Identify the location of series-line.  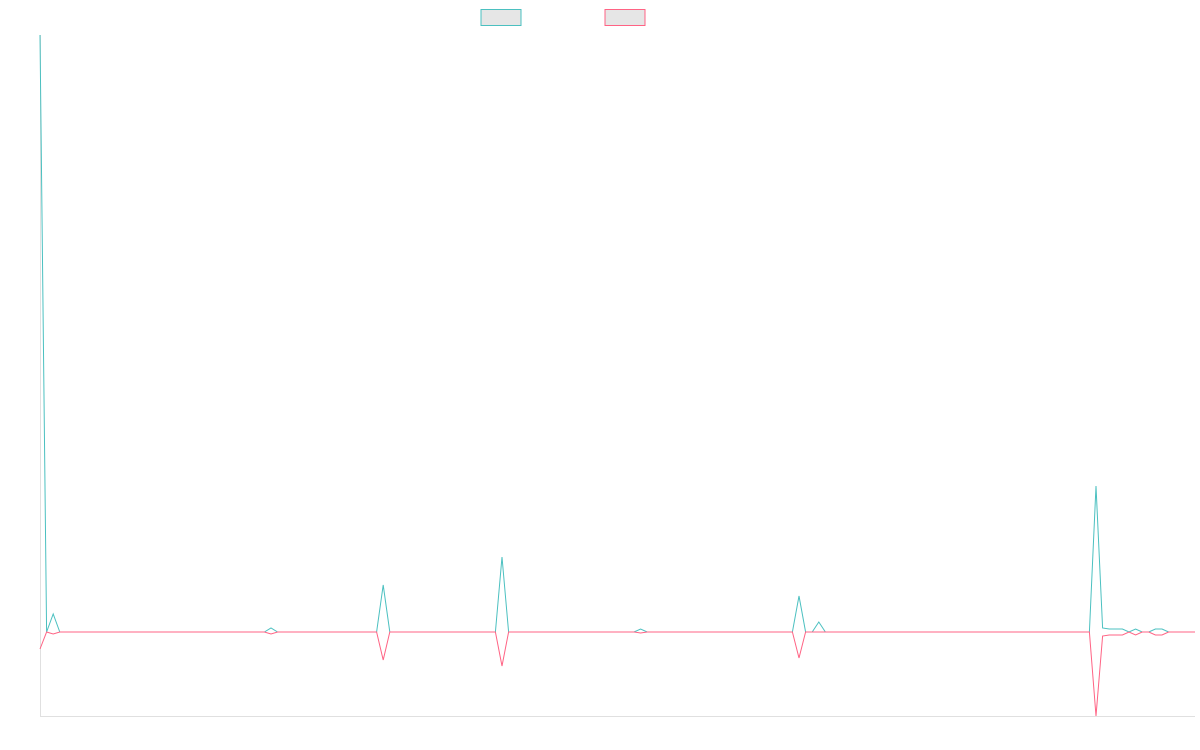
(617, 674).